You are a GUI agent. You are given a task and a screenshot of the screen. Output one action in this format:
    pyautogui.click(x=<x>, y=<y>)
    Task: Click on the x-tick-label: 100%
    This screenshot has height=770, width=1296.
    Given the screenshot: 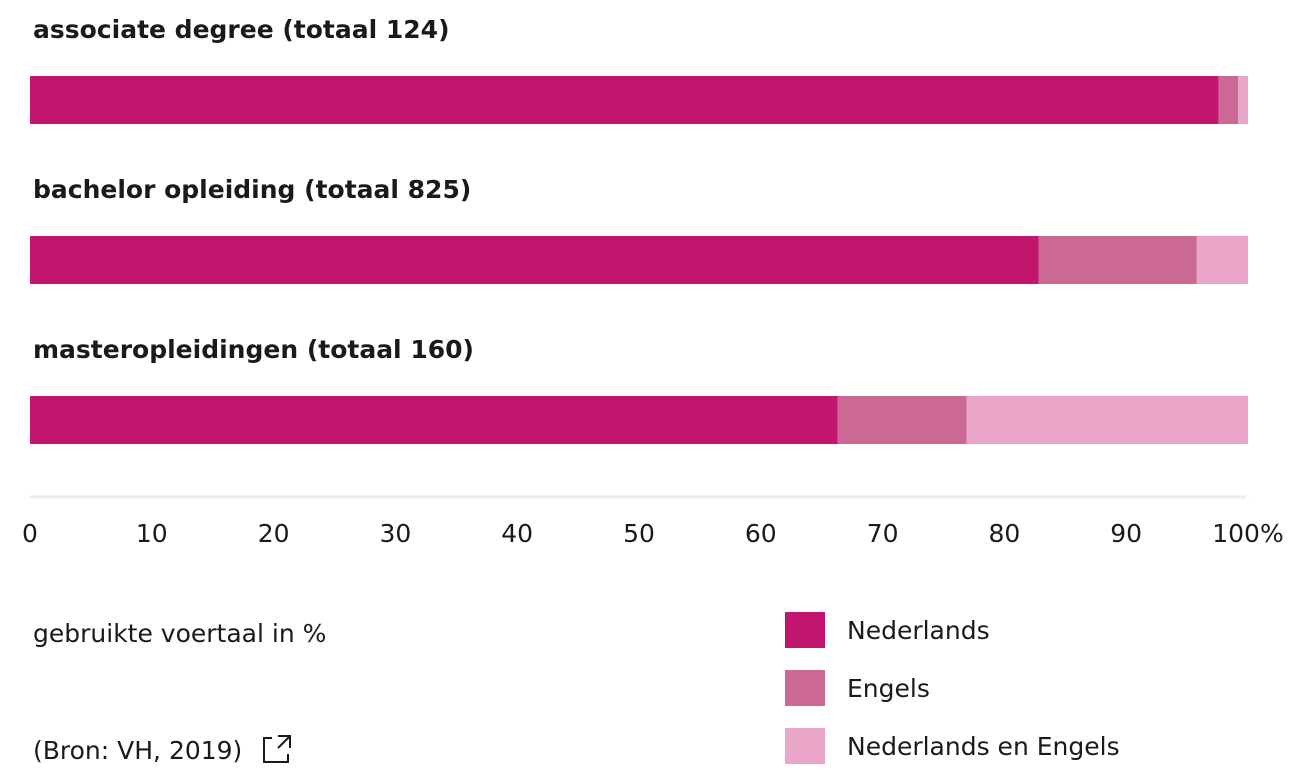 What is the action you would take?
    pyautogui.click(x=1247, y=533)
    